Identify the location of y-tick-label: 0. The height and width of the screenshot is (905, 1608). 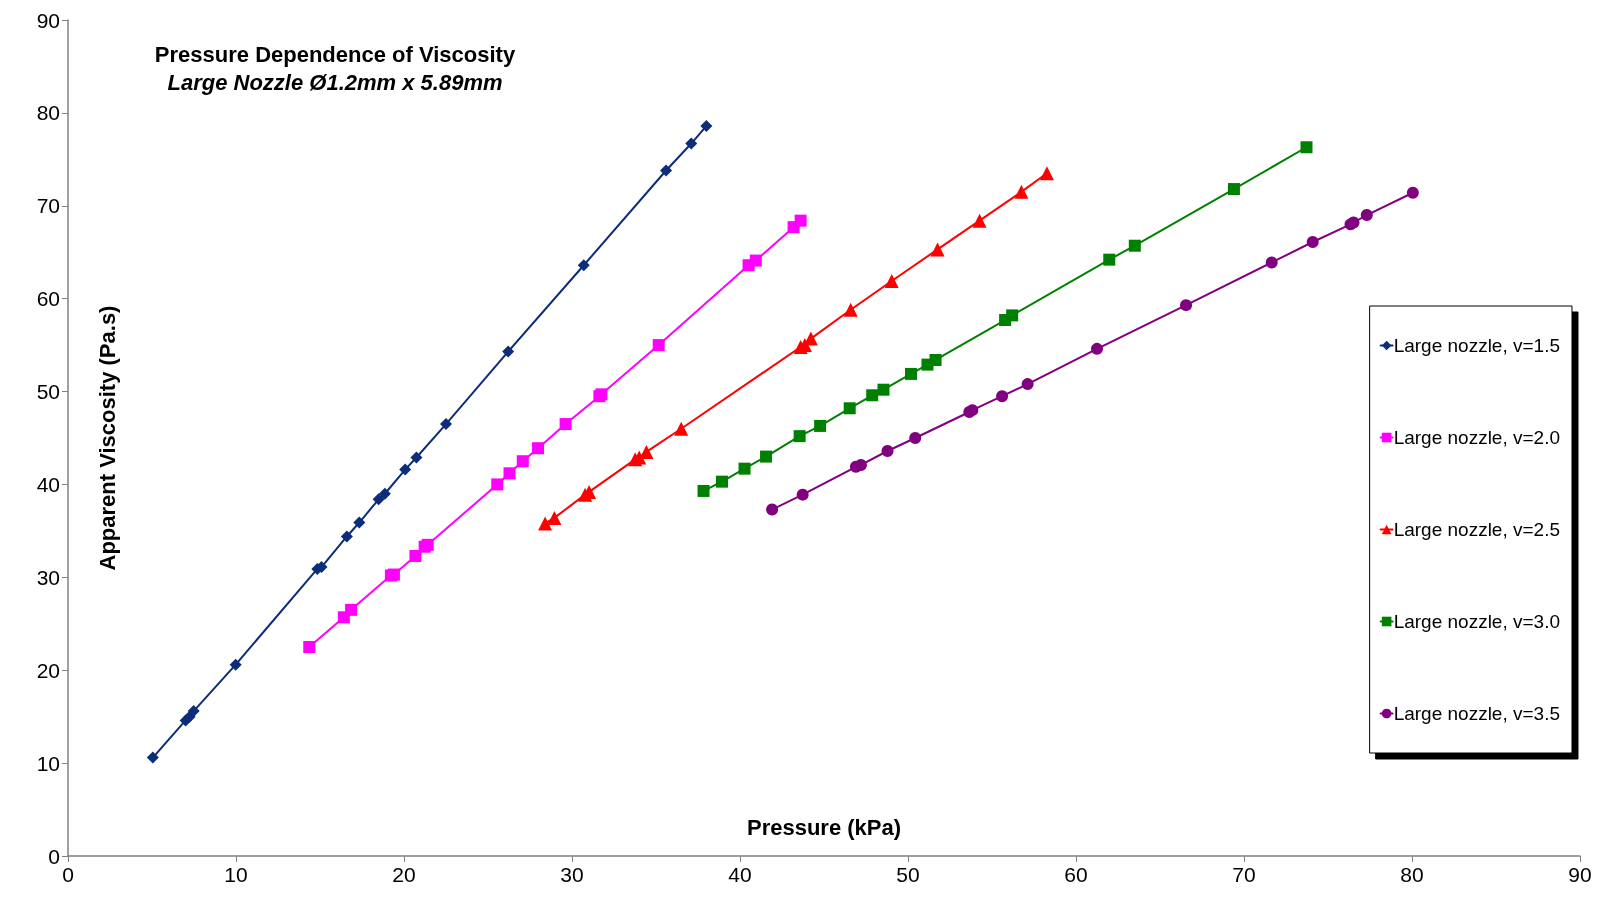
(54, 856).